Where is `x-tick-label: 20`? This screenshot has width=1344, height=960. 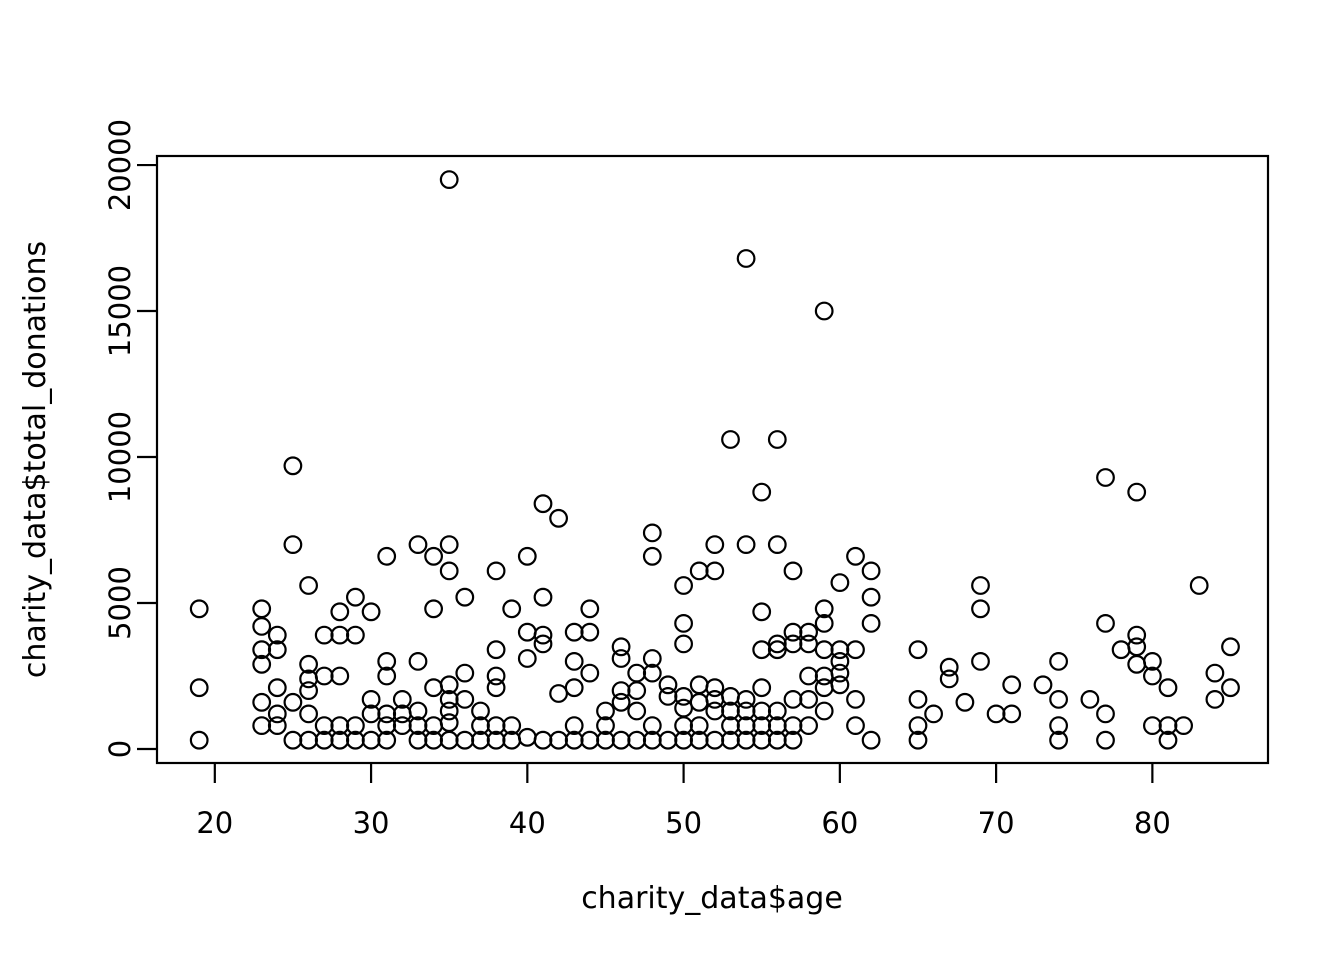
x-tick-label: 20 is located at coordinates (214, 823).